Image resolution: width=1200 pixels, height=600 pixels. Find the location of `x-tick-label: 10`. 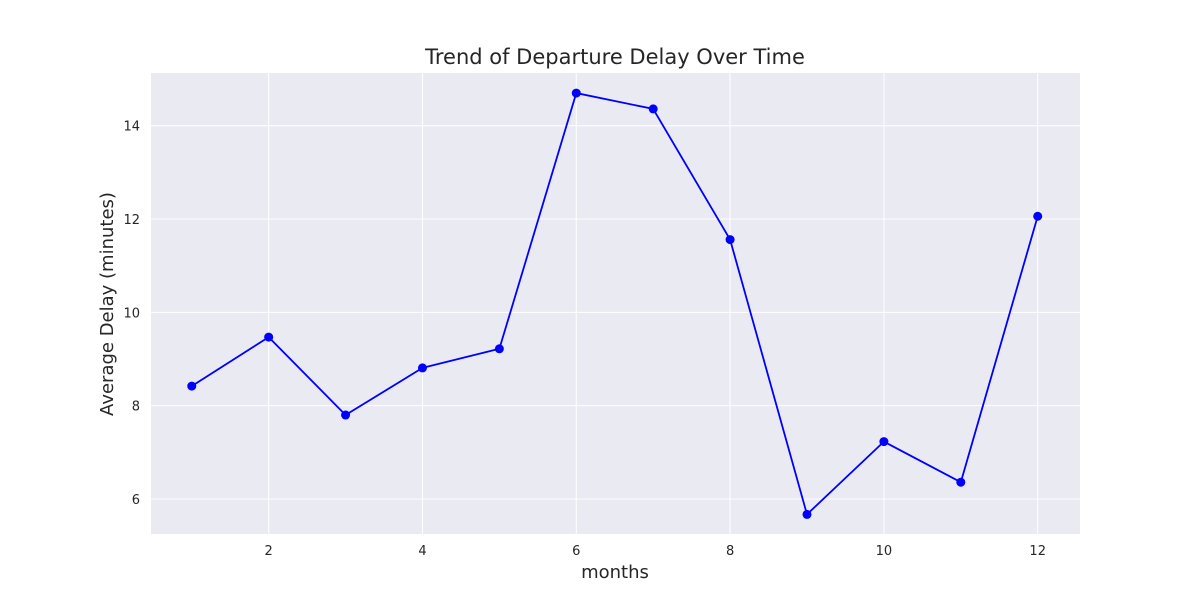

x-tick-label: 10 is located at coordinates (884, 551).